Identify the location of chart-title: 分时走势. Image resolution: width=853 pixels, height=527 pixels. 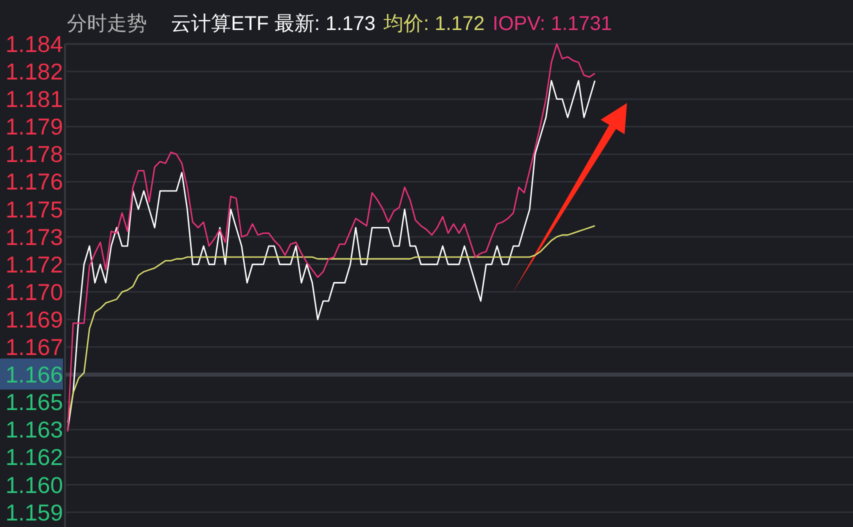
(107, 24).